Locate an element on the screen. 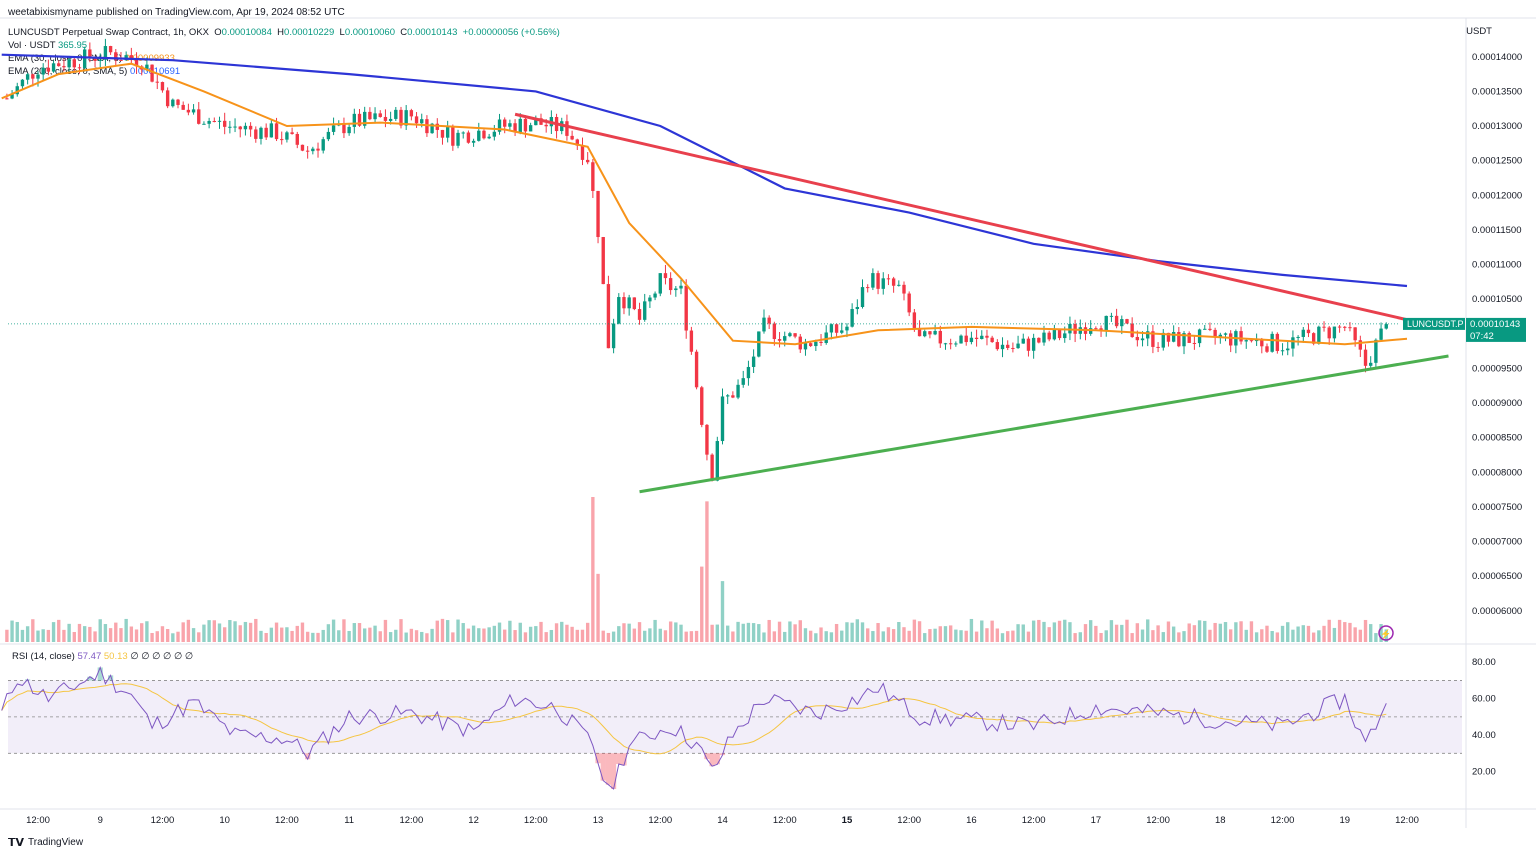 Image resolution: width=1536 pixels, height=854 pixels. rsi-legend: RSI (14, close) 57.47 50.13 ∅ ∅ ∅ ∅ ∅ ∅ is located at coordinates (102, 656).